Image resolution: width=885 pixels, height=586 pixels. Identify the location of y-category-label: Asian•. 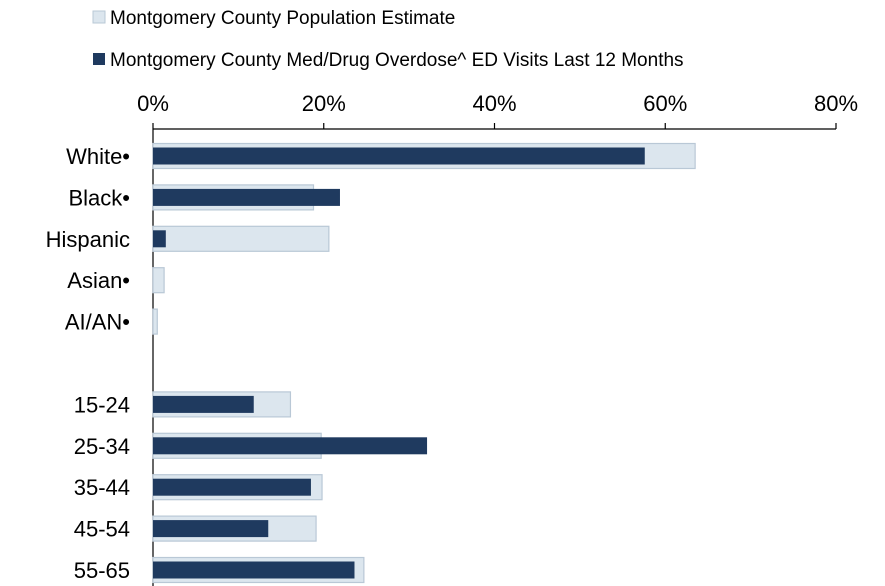
(98, 280).